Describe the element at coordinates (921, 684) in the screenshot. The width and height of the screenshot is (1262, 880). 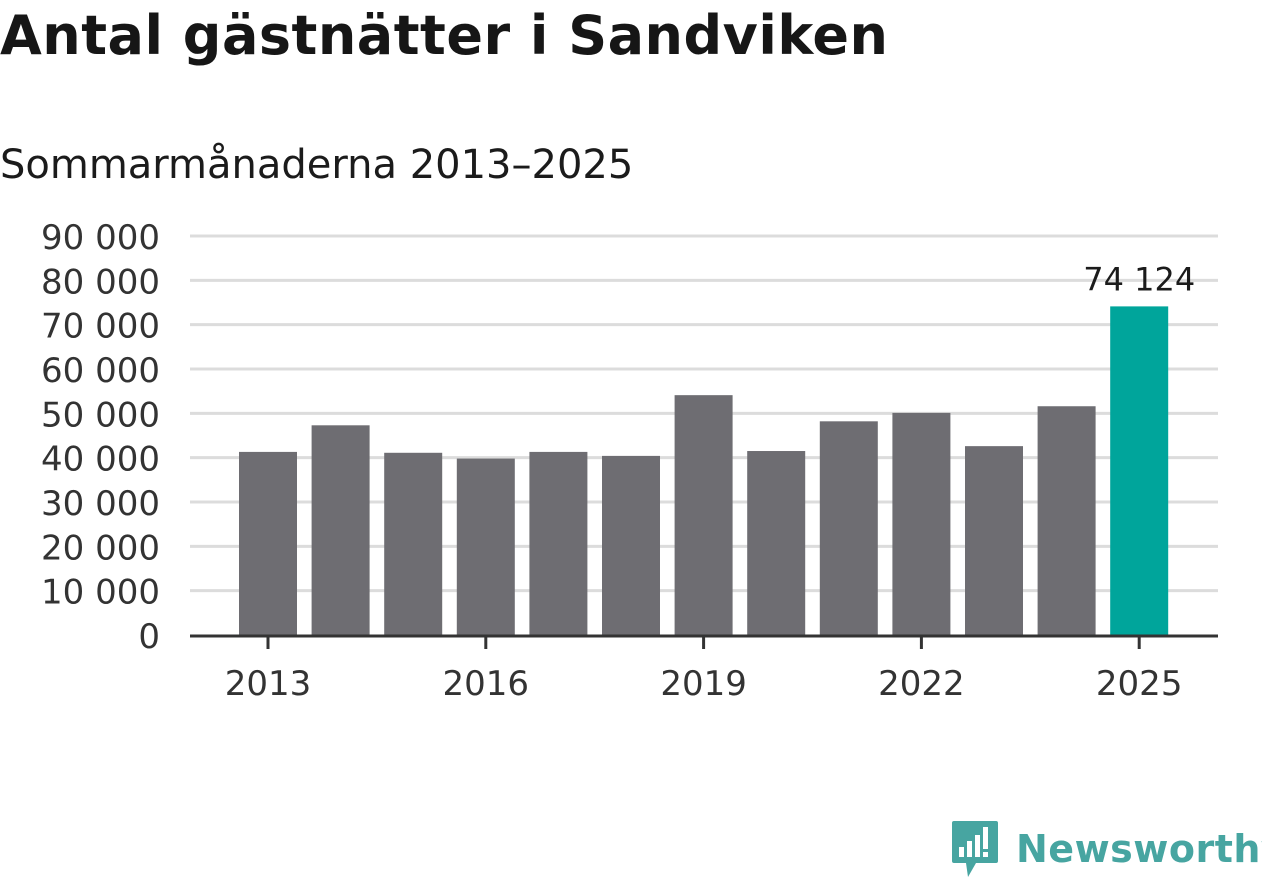
I see `x-tick-label: 2022` at that location.